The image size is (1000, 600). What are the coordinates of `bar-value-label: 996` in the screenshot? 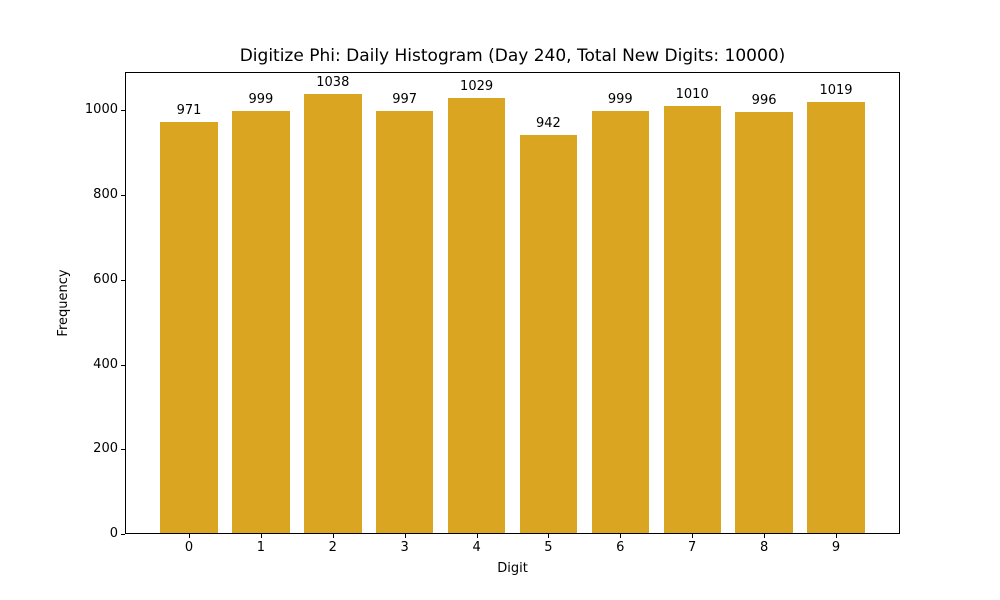 It's located at (764, 100).